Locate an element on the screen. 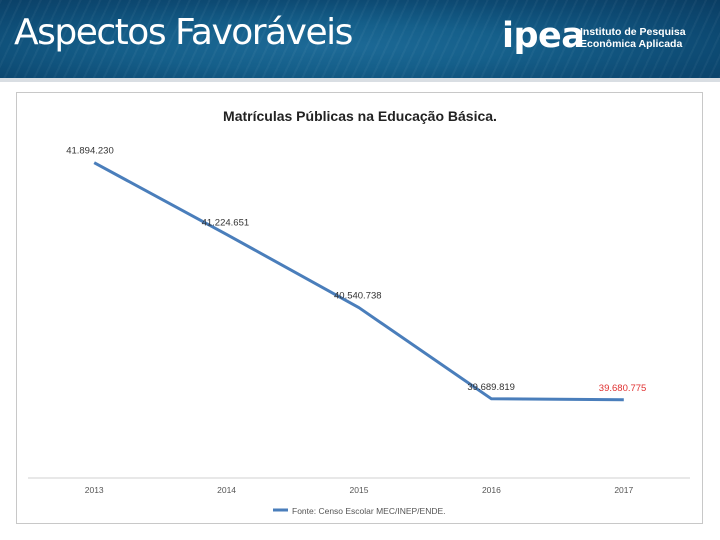 Image resolution: width=720 pixels, height=540 pixels. logo-subtitle: Instituto de Pesquisa Econômica Aplicada is located at coordinates (633, 38).